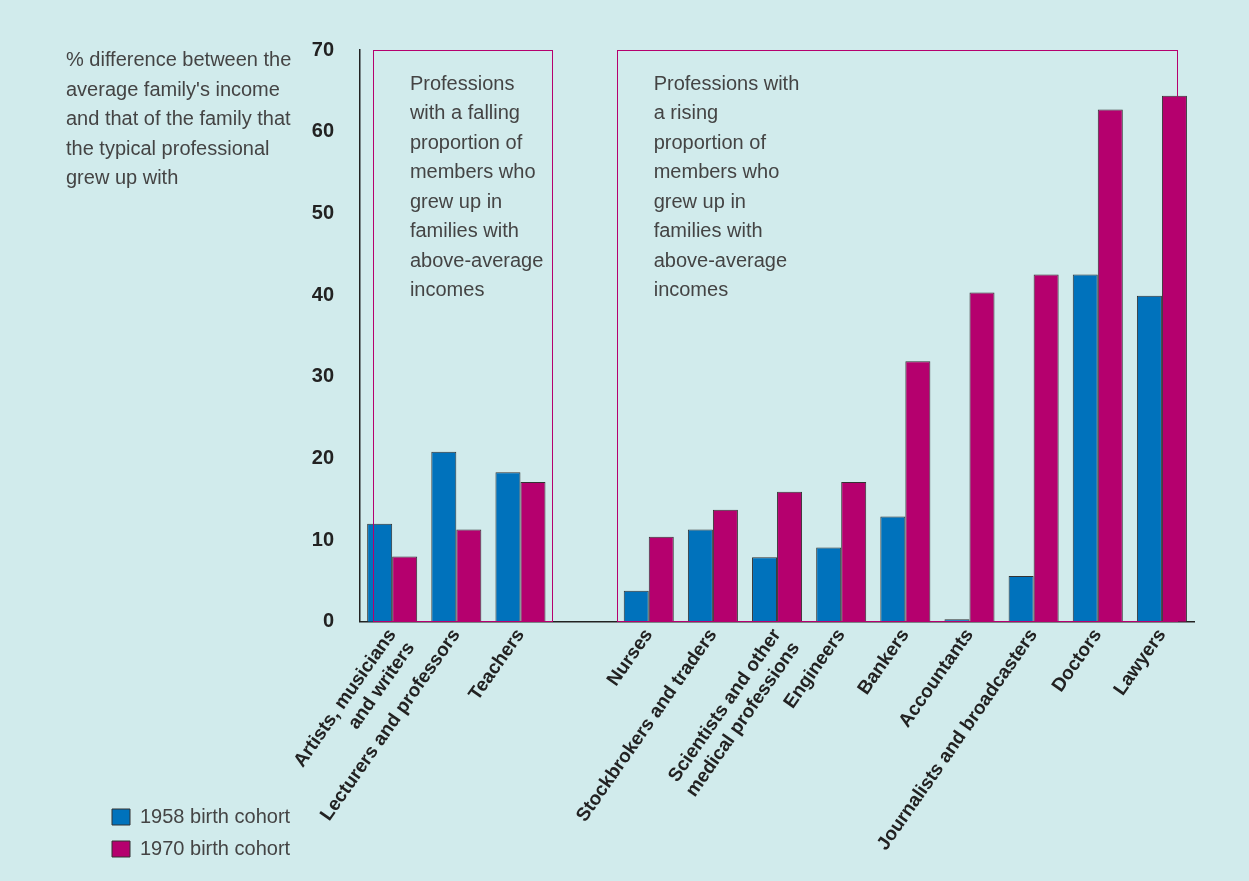 Image resolution: width=1249 pixels, height=881 pixels. Describe the element at coordinates (323, 538) in the screenshot. I see `y-tick-label: 10` at that location.